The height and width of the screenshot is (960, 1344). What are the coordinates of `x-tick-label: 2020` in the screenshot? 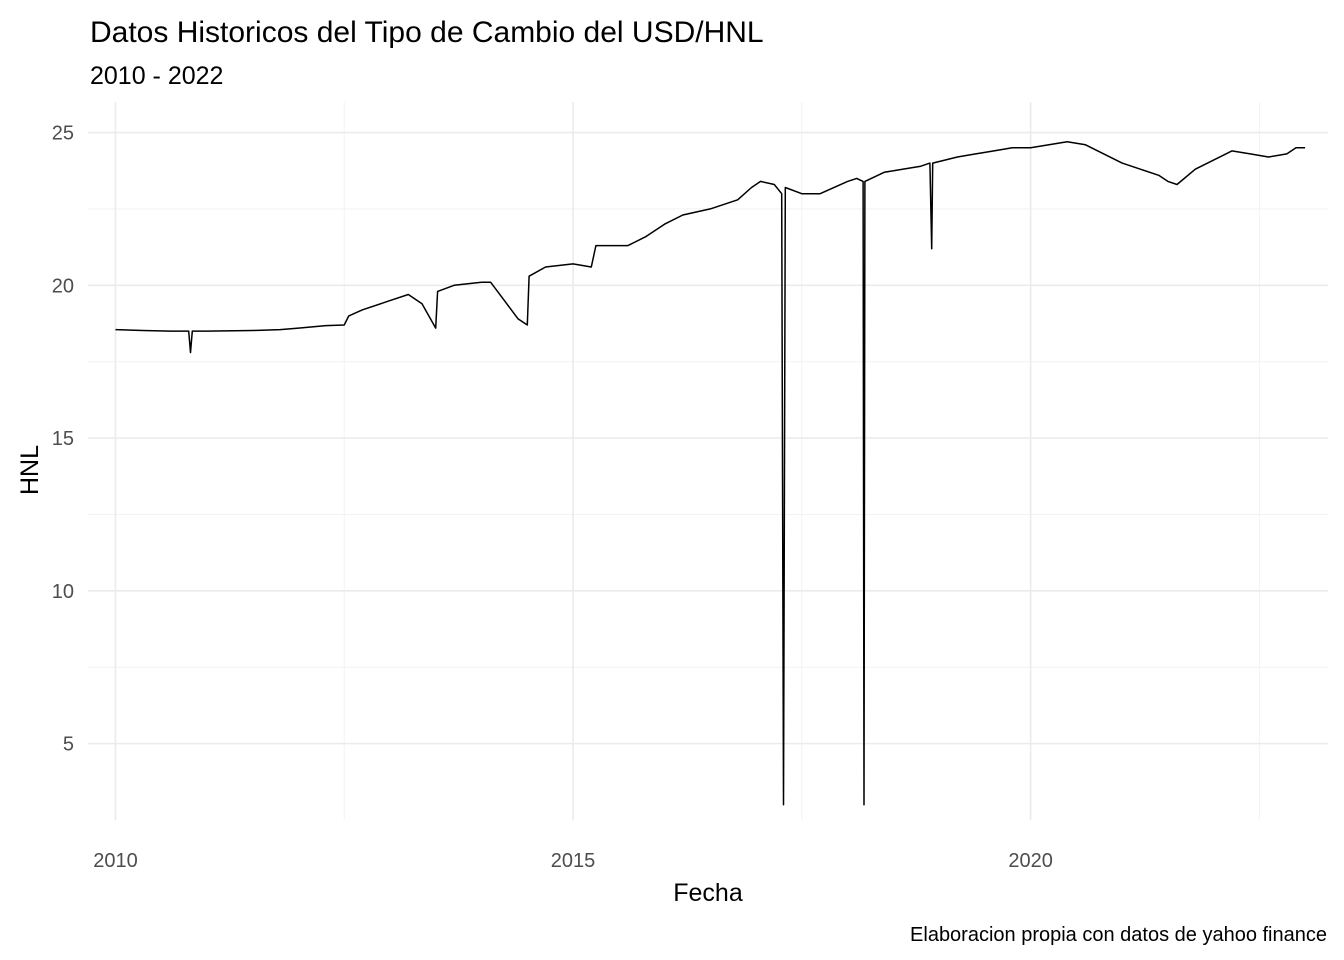 It's located at (1030, 861).